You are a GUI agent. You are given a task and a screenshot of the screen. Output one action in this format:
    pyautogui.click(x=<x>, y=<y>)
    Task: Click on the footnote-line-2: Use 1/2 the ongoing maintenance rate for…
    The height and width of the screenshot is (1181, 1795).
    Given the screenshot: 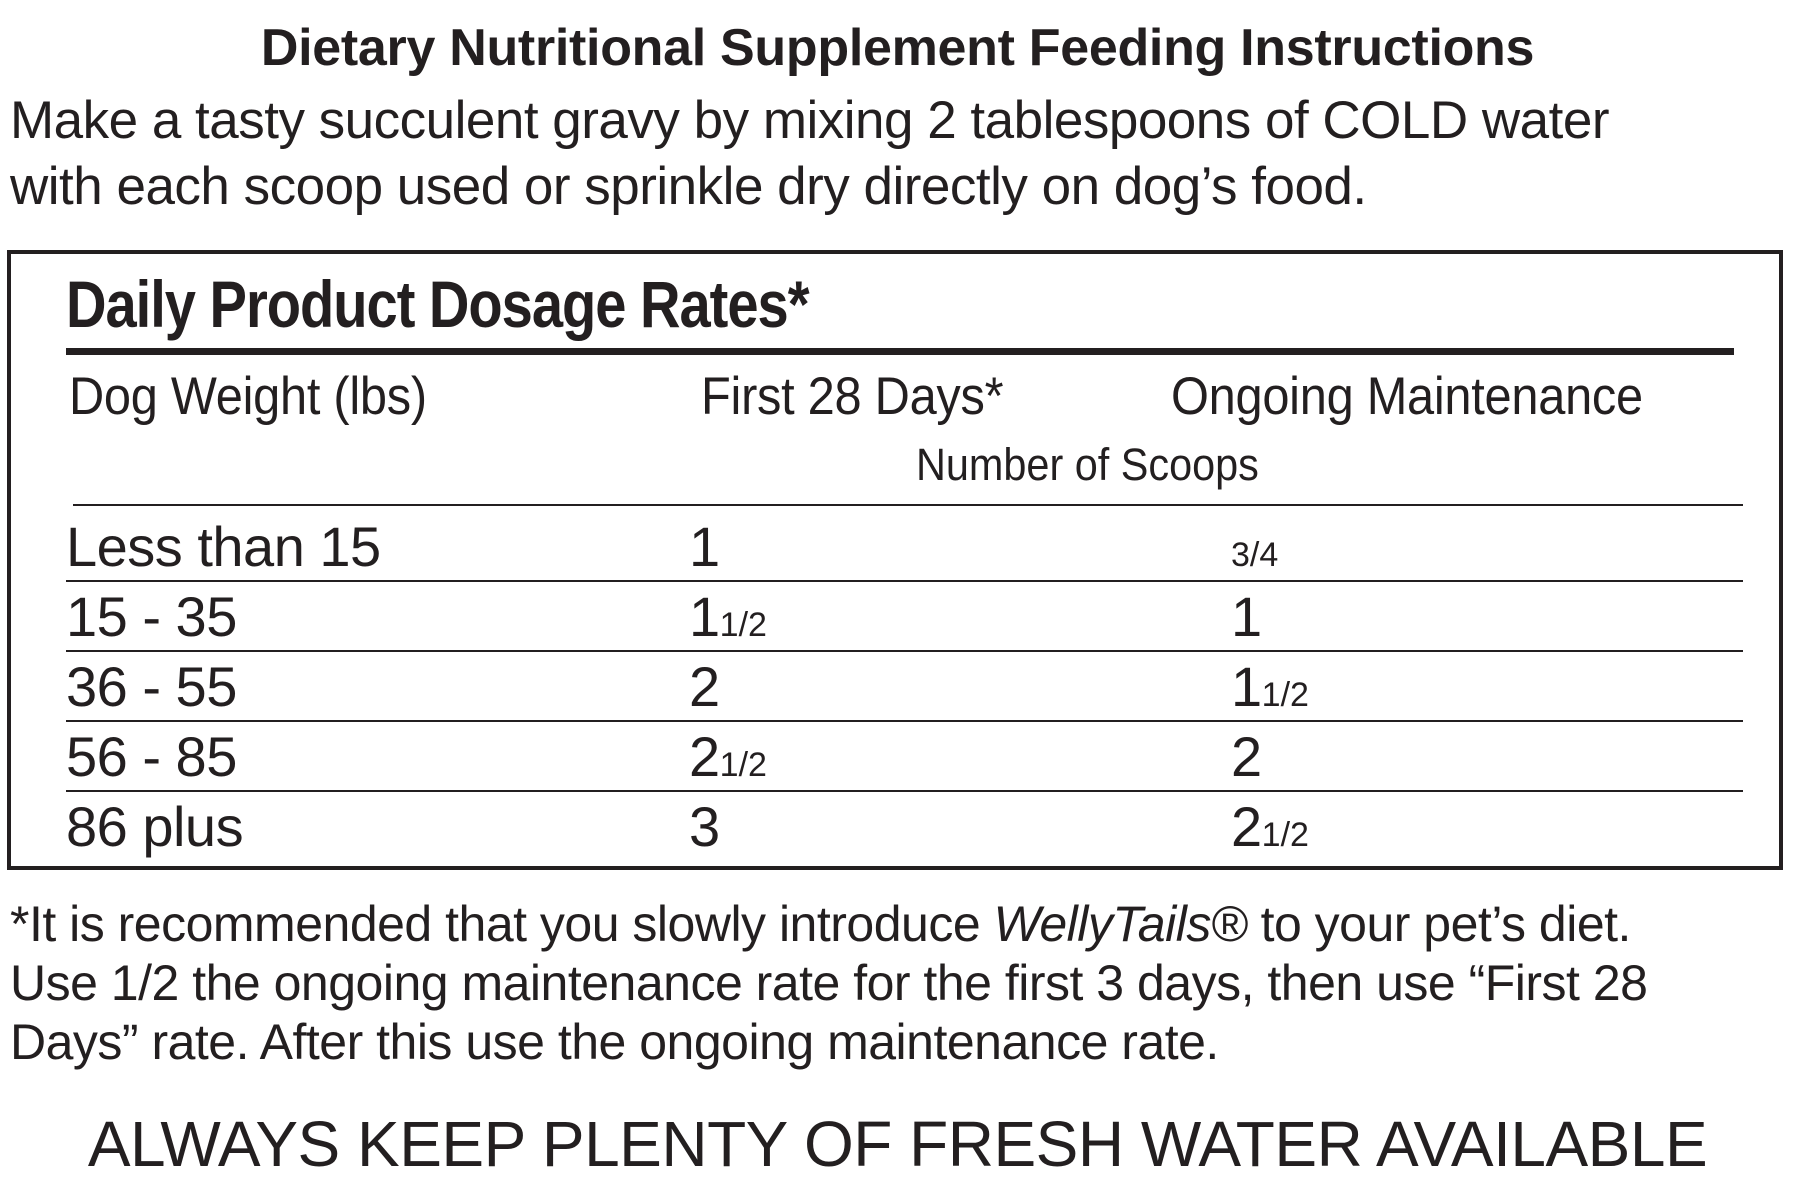 What is the action you would take?
    pyautogui.click(x=829, y=983)
    